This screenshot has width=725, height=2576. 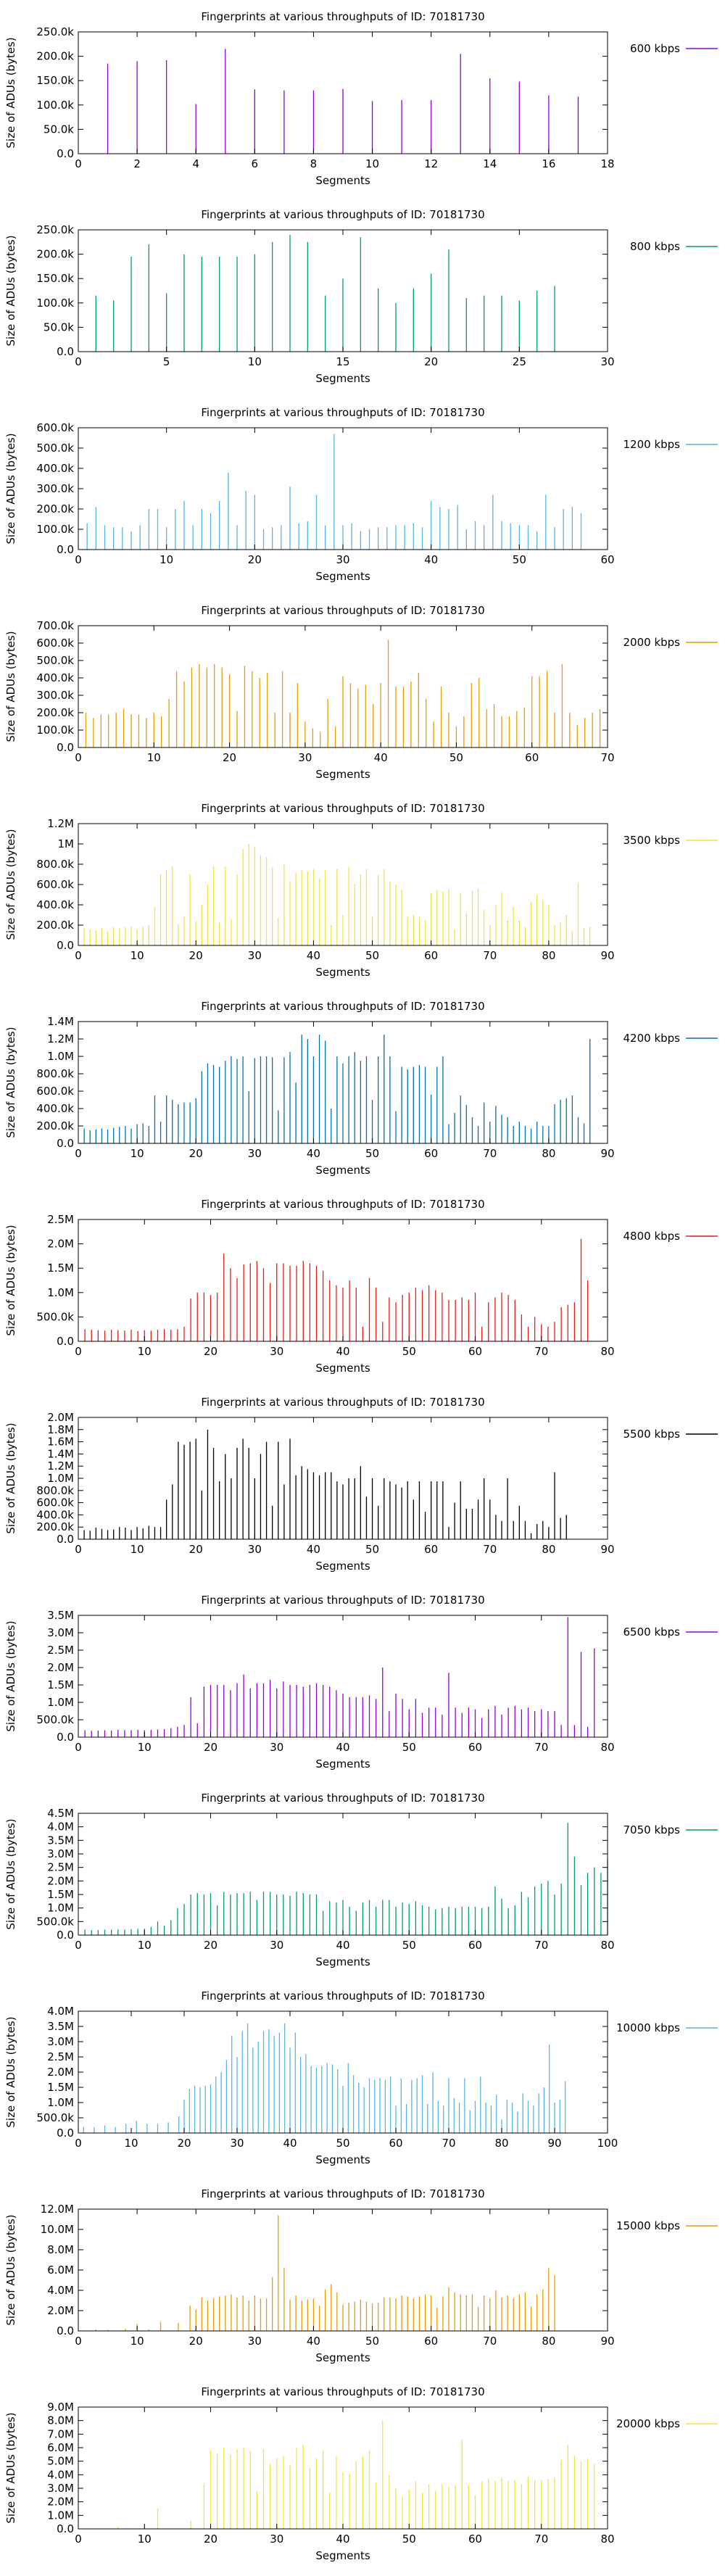 I want to click on legend-label: 5500 kbps, so click(x=653, y=1435).